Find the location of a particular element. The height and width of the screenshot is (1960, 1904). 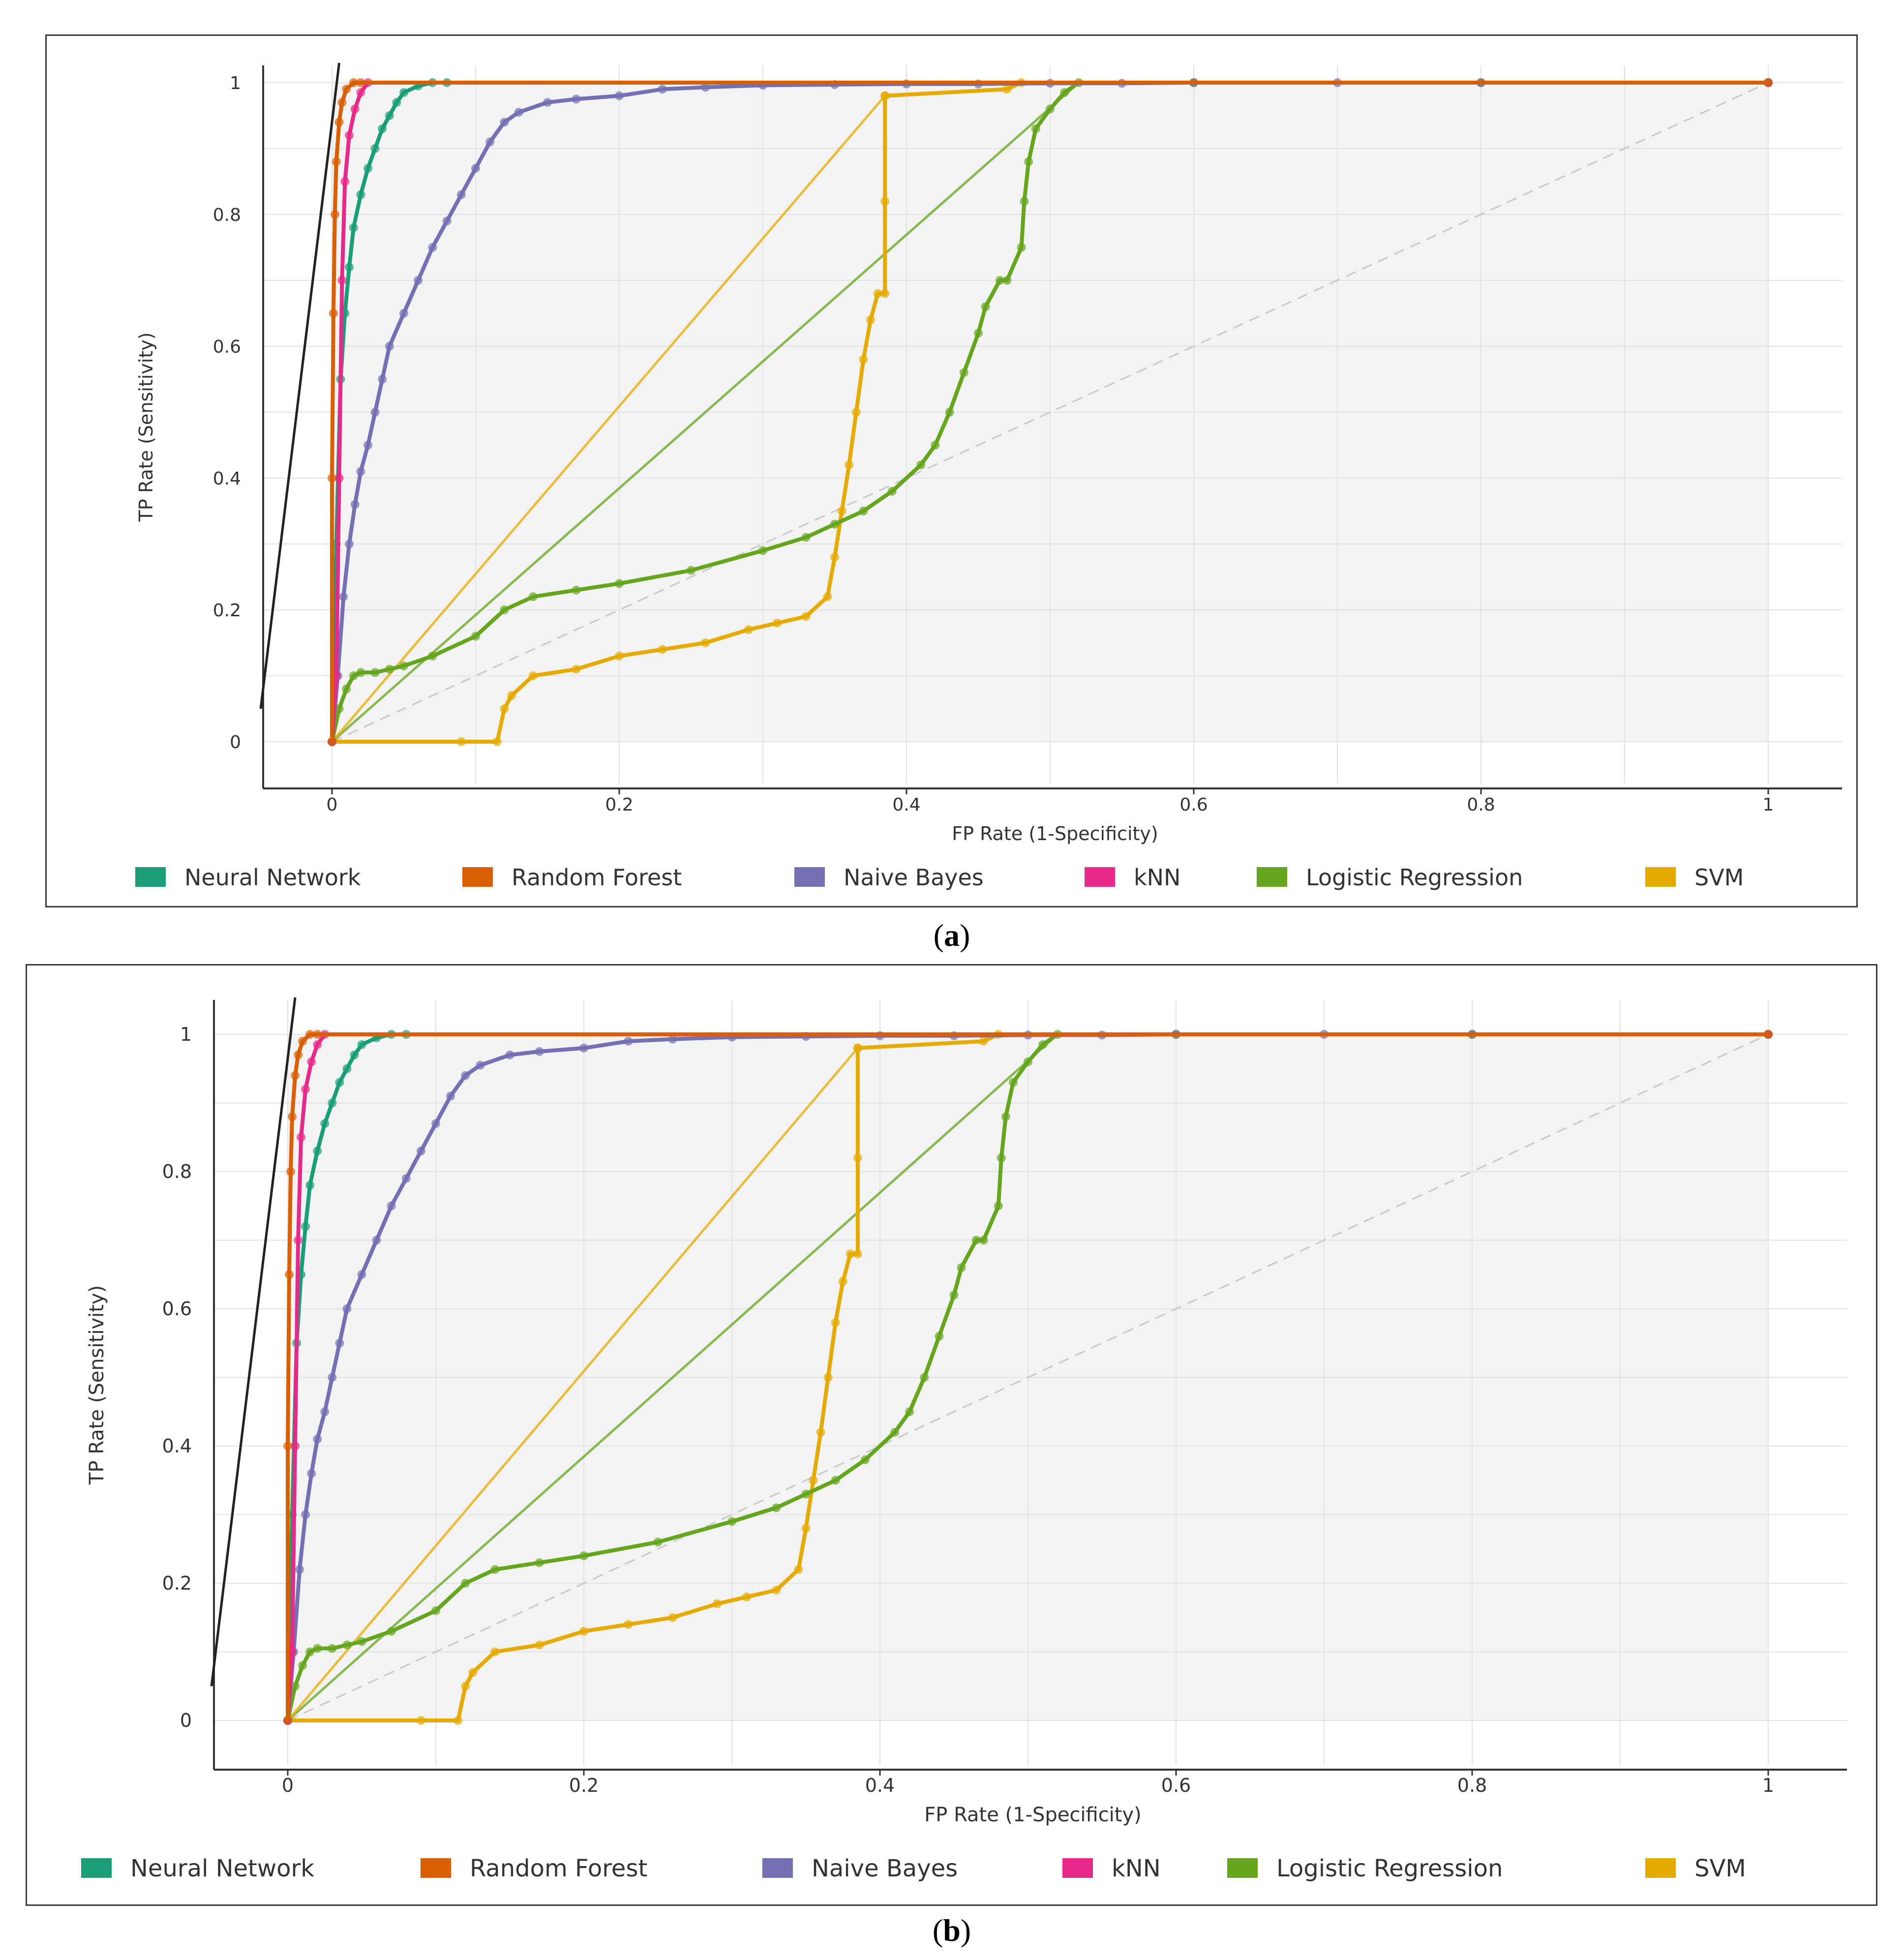

y-tick-label: 1 is located at coordinates (235, 83).